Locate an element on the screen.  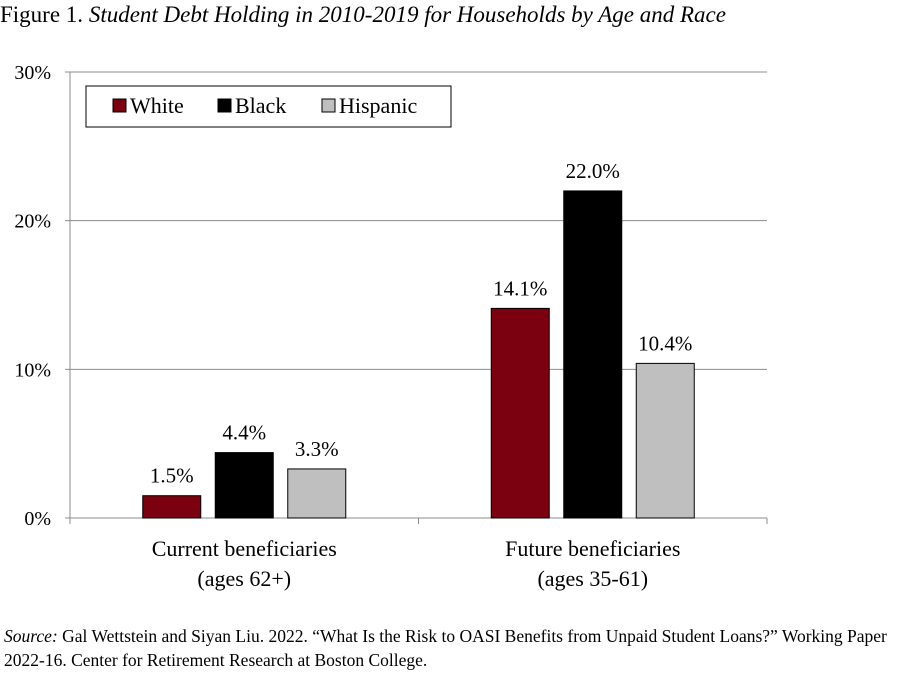
data-label: 10.4% is located at coordinates (665, 343).